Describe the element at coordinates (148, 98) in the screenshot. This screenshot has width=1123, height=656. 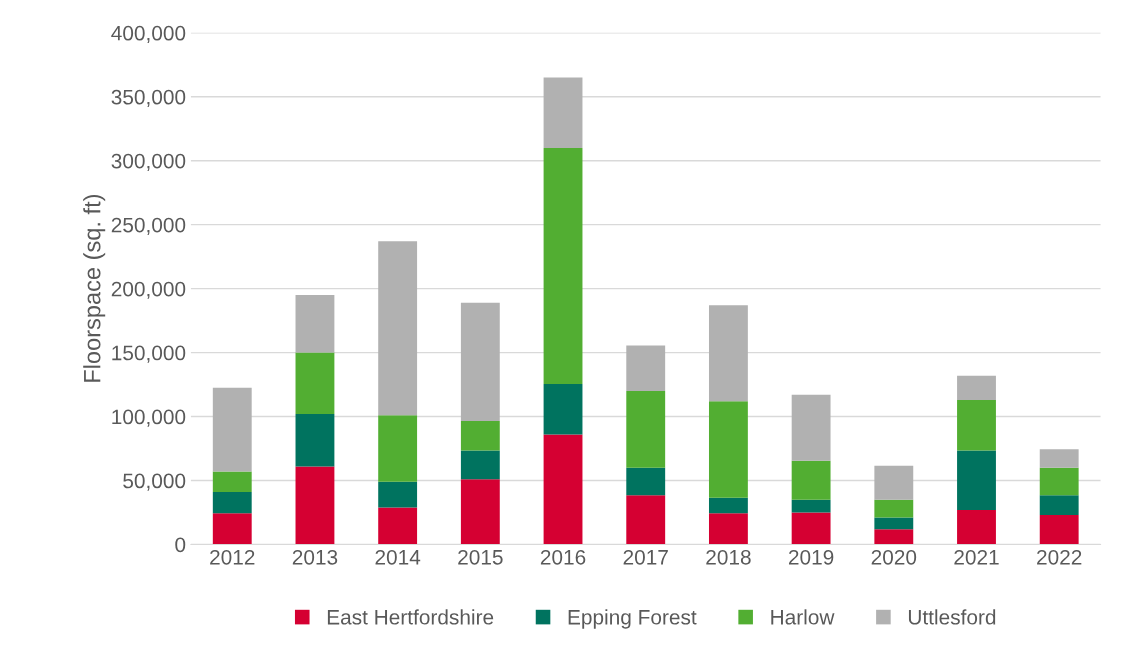
I see `y-tick-label: 350,000` at that location.